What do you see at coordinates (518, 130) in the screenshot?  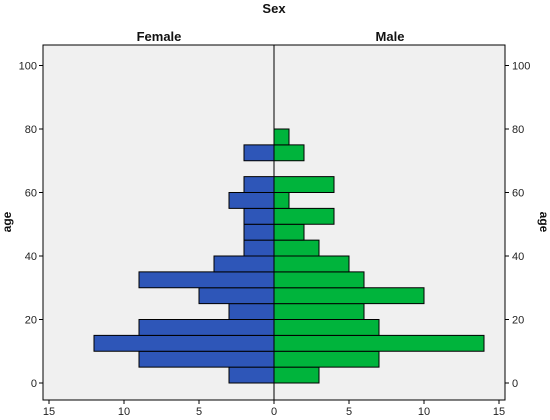 I see `y-tick-label-right-80: 80` at bounding box center [518, 130].